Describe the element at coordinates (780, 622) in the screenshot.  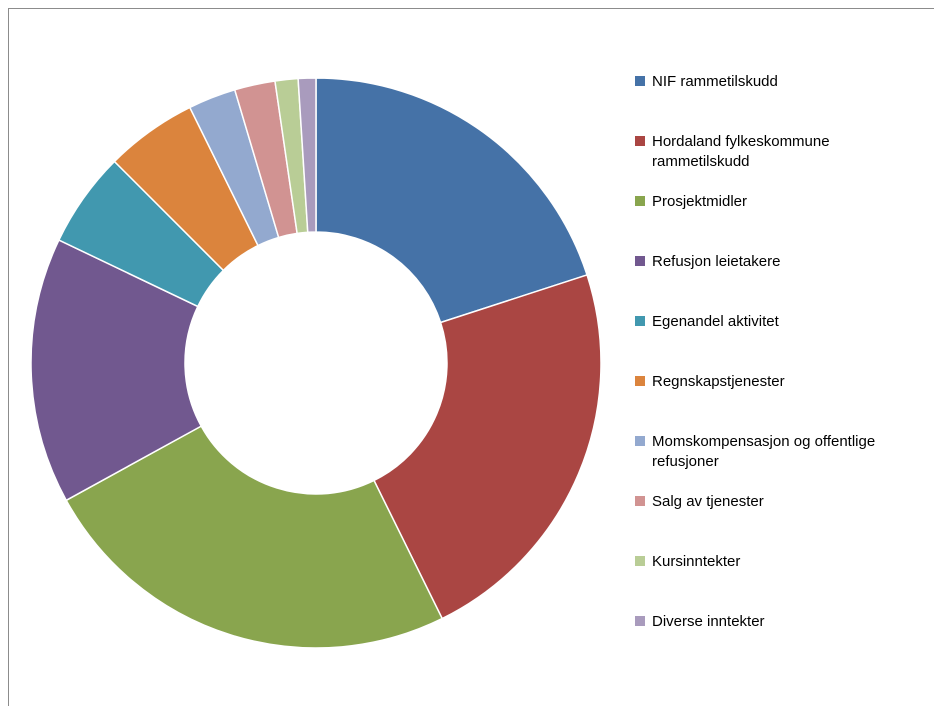
I see `legend-item: Diverse inntekter` at that location.